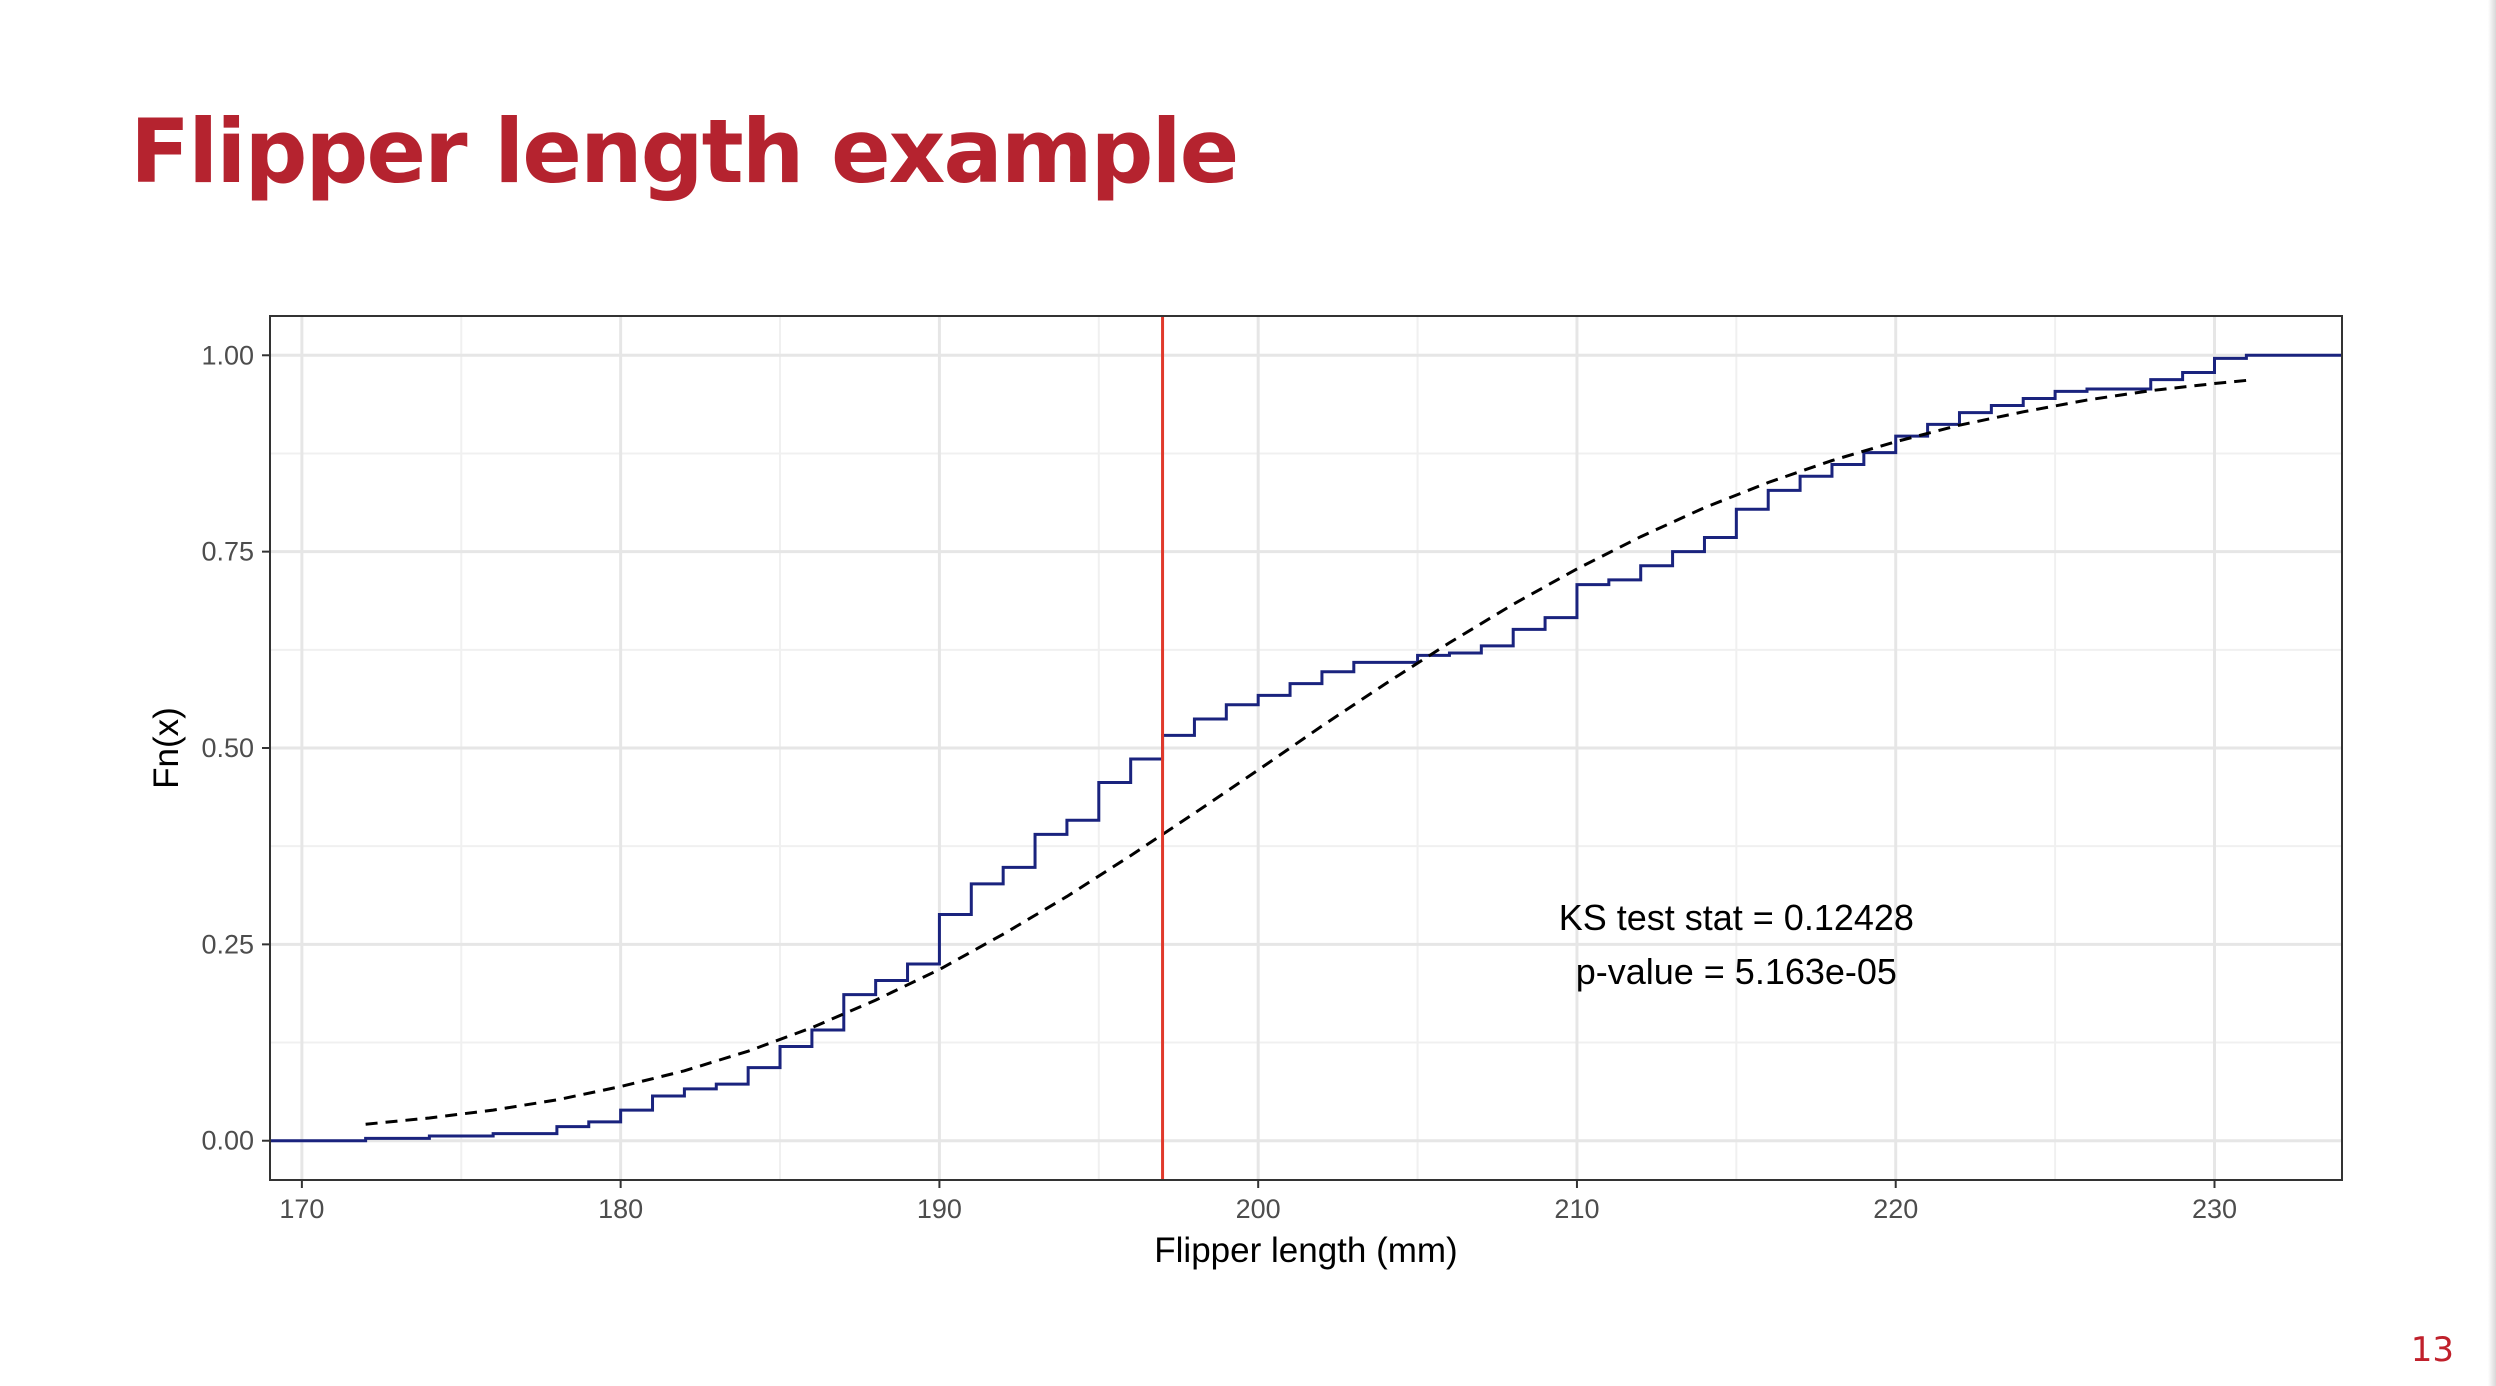 The height and width of the screenshot is (1386, 2496). I want to click on x-tick-label: 220, so click(1895, 1209).